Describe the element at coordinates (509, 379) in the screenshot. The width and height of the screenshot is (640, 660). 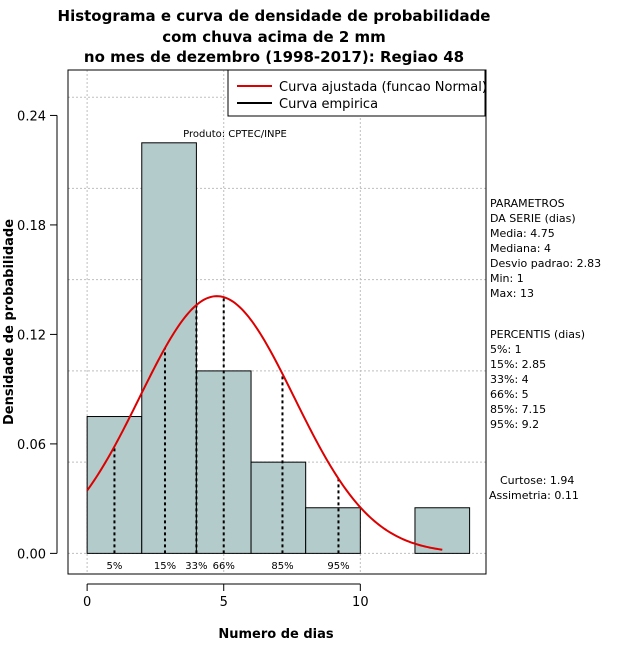
I see `percentis-line: 33%: 4` at that location.